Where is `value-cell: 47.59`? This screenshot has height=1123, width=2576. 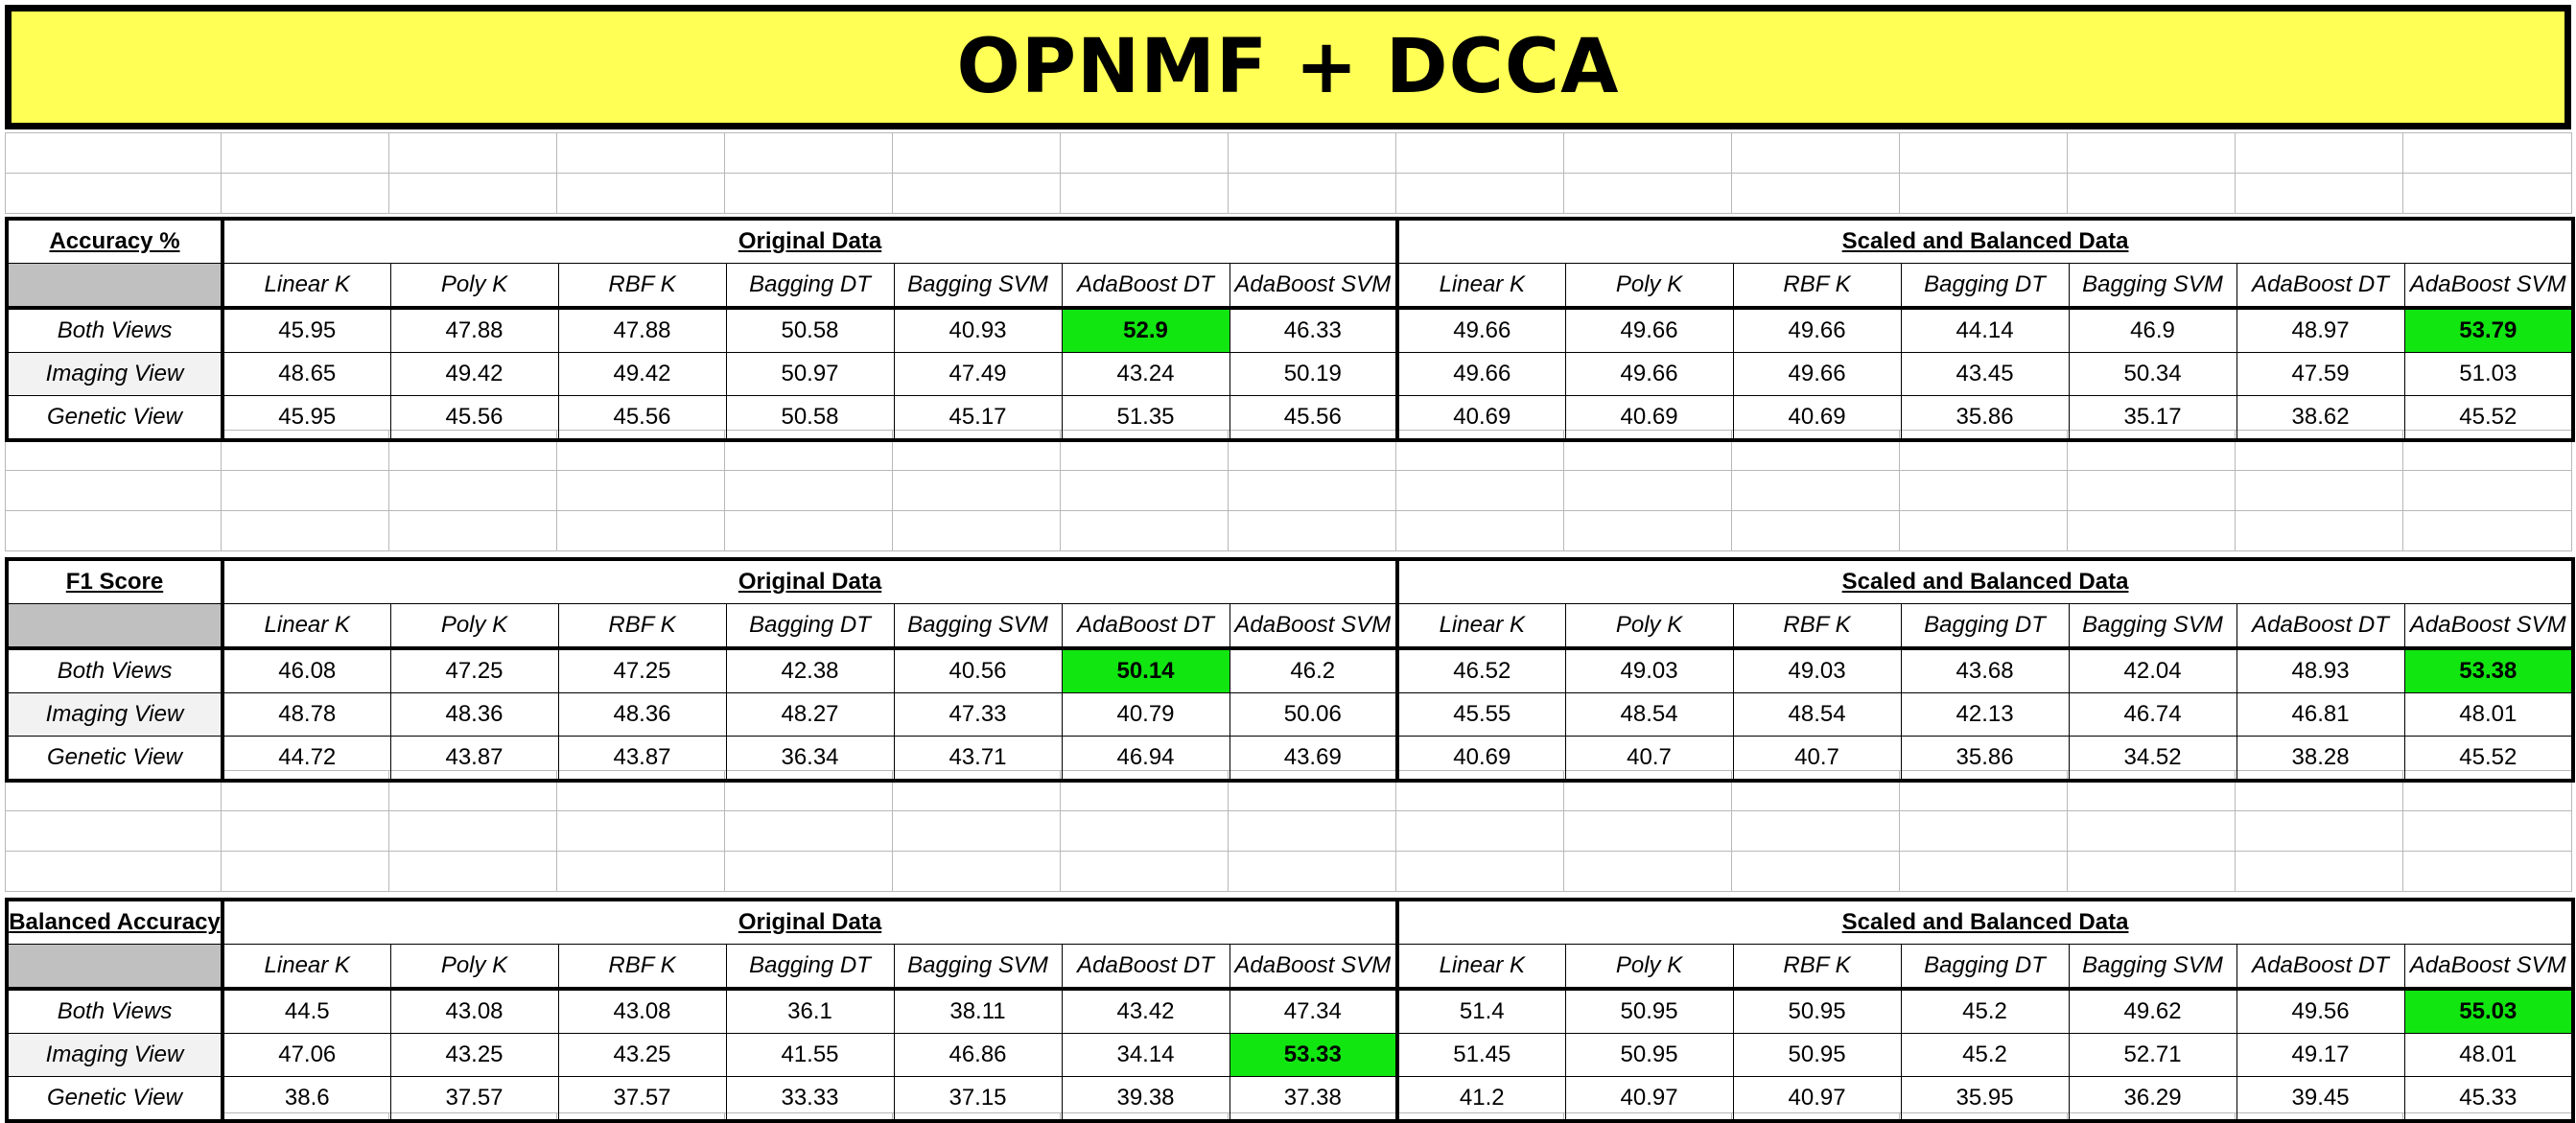
value-cell: 47.59 is located at coordinates (2320, 374).